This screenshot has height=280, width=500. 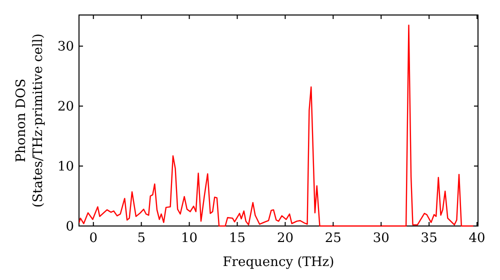 What do you see at coordinates (237, 238) in the screenshot?
I see `x-tick-label: 15` at bounding box center [237, 238].